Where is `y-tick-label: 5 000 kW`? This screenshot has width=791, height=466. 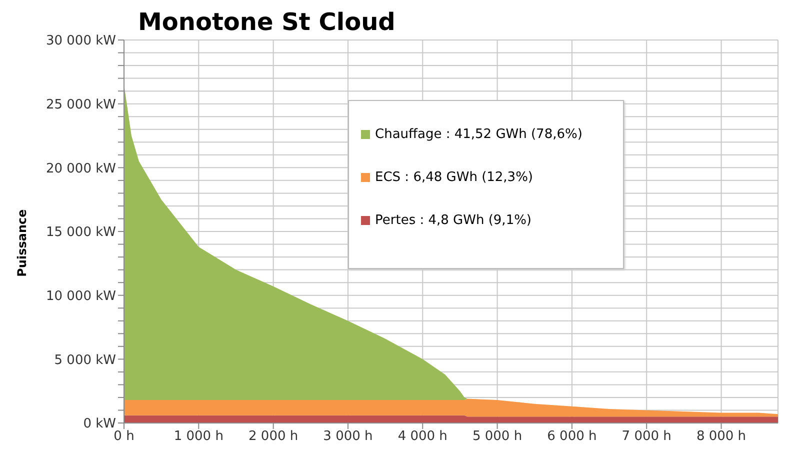
y-tick-label: 5 000 kW is located at coordinates (85, 360).